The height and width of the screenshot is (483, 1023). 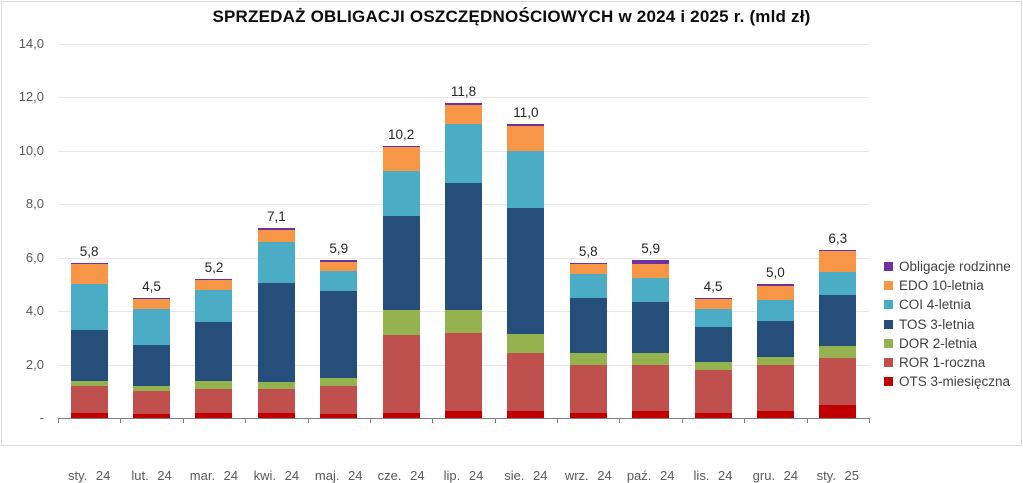 I want to click on legend-label: TOS 3-letnia, so click(x=937, y=324).